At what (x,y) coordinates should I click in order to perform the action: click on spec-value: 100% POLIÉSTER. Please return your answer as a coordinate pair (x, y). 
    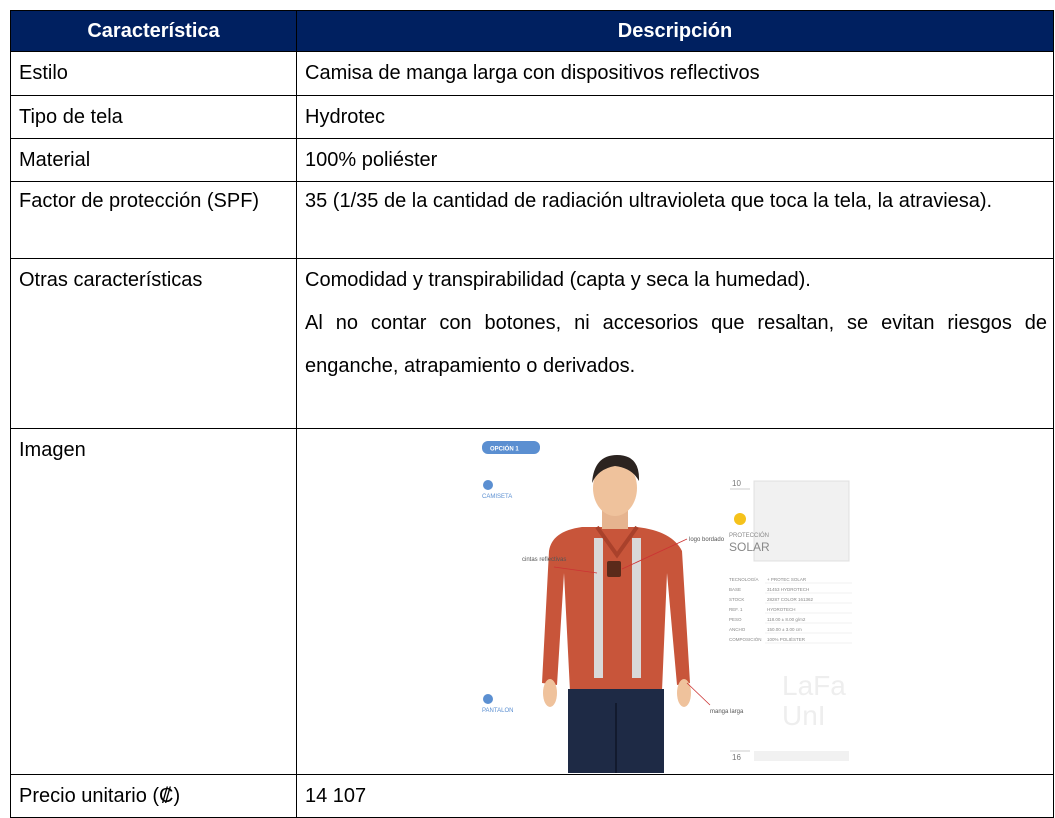
    Looking at the image, I should click on (786, 639).